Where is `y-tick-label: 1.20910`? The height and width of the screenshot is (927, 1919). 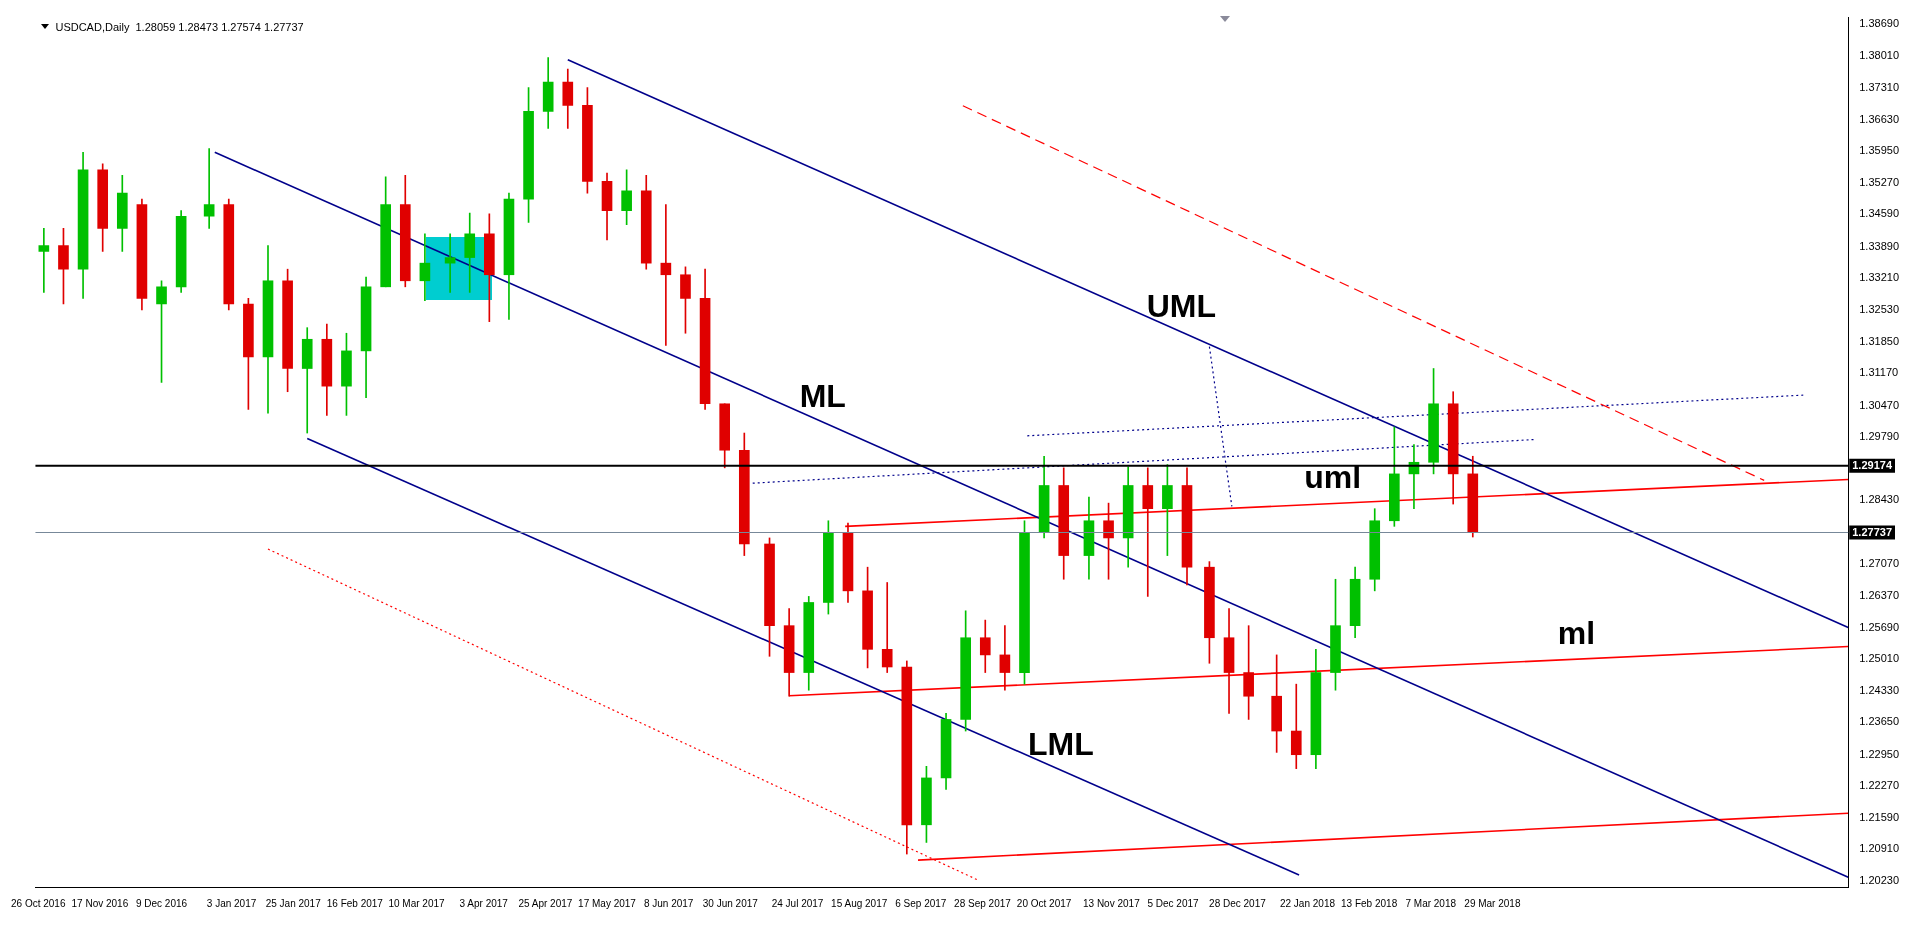 y-tick-label: 1.20910 is located at coordinates (1879, 848).